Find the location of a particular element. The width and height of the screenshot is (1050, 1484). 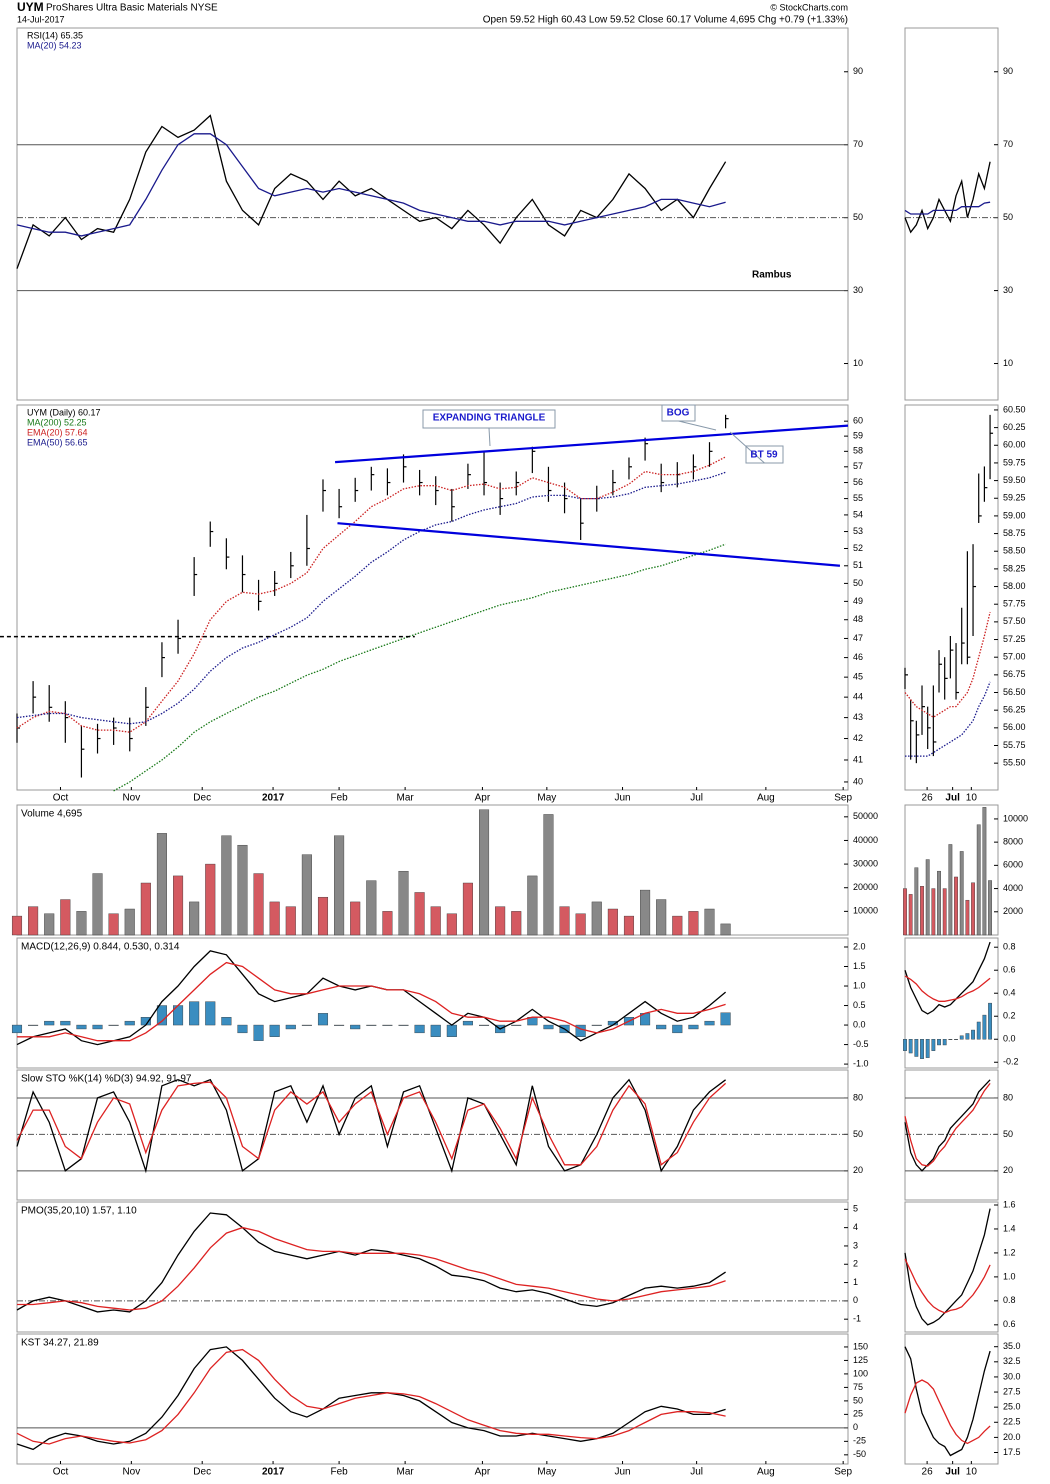

y-tick-label: 56.25 is located at coordinates (1014, 710).